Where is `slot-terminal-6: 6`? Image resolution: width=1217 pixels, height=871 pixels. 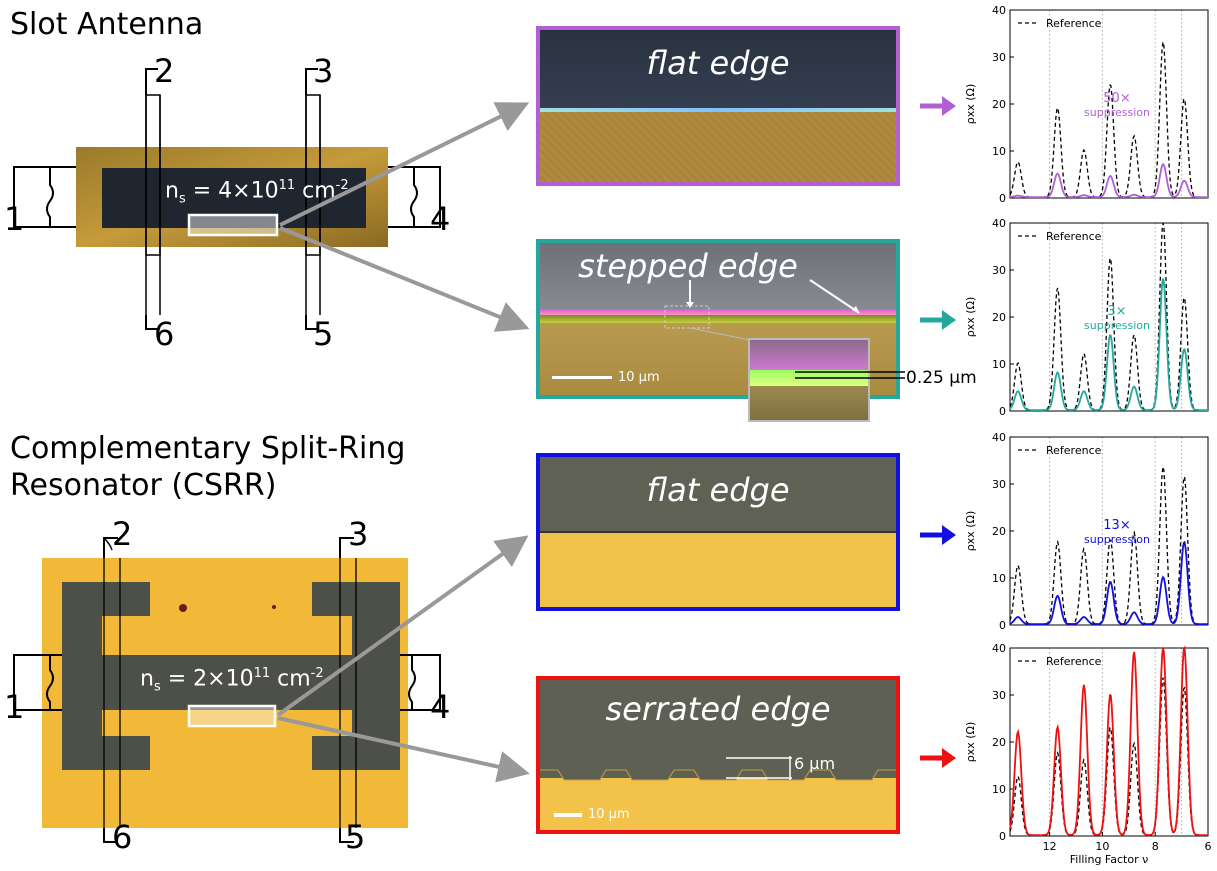
slot-terminal-6: 6 is located at coordinates (164, 334).